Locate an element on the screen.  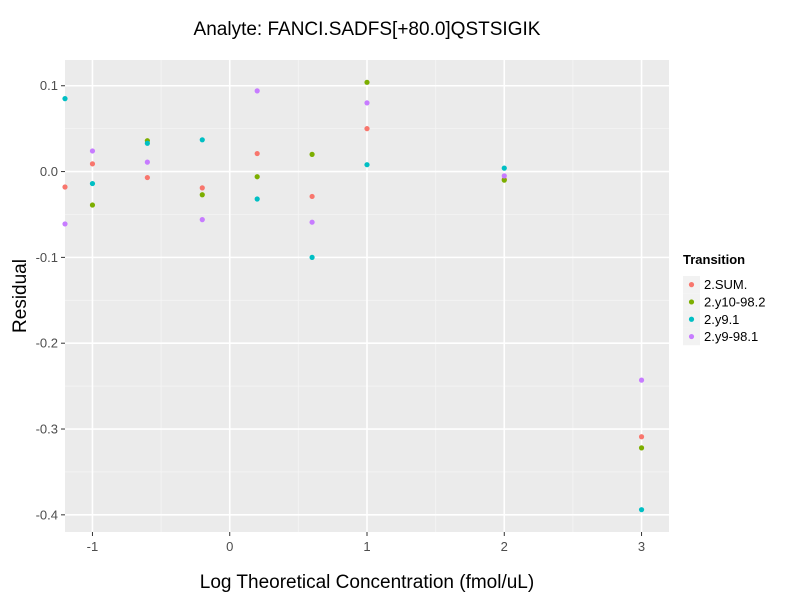
x-axis-ticks: -1 0 1 2 3 is located at coordinates (366, 543).